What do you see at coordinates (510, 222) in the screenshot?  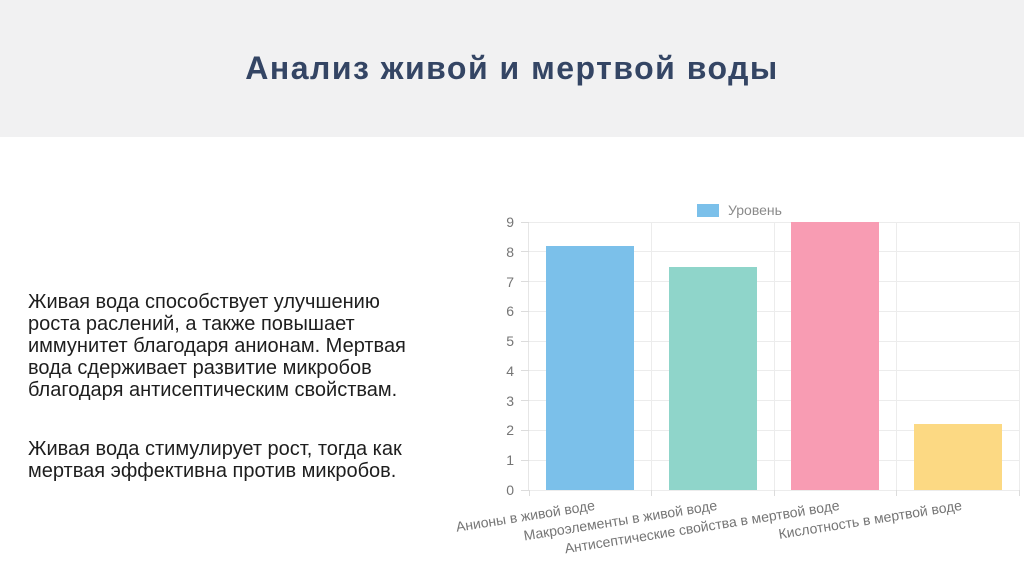 I see `y-tick-label: 9` at bounding box center [510, 222].